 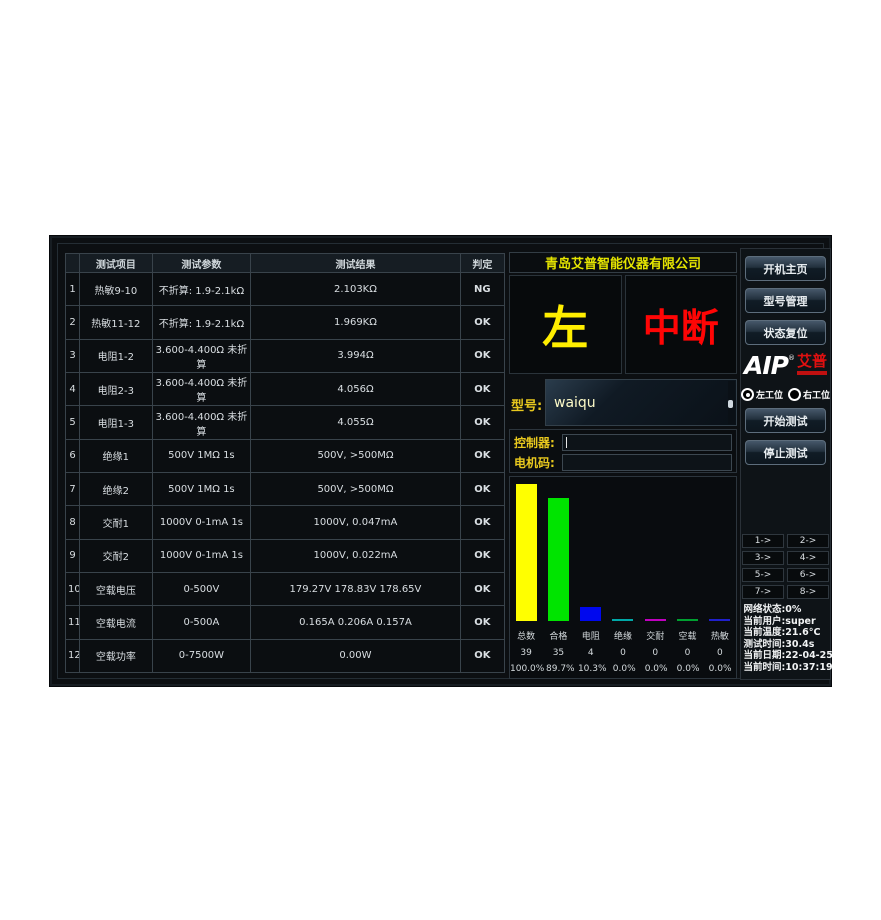 What do you see at coordinates (809, 394) in the screenshot?
I see `right-station-radio: 右工位` at bounding box center [809, 394].